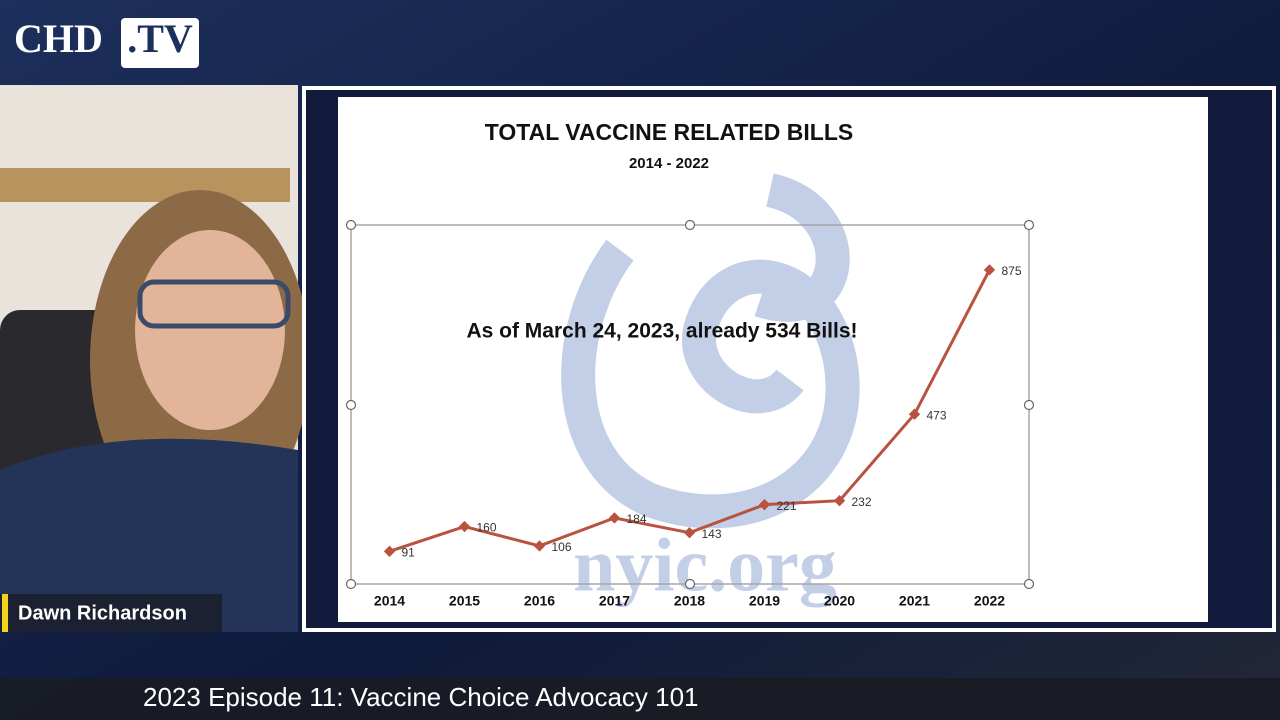 Image resolution: width=1280 pixels, height=720 pixels. I want to click on data-label: 160, so click(487, 528).